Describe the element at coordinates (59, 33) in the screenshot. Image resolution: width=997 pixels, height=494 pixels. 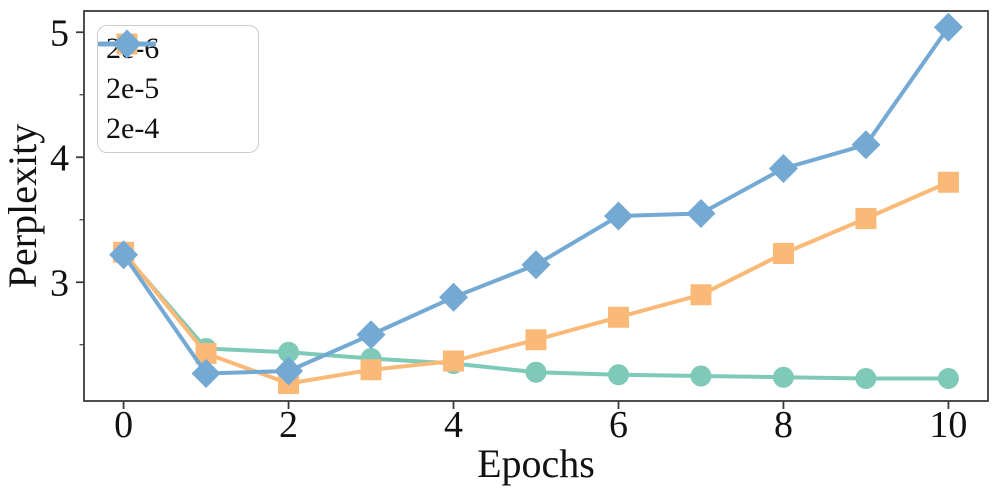
I see `y-tick-label: 5` at that location.